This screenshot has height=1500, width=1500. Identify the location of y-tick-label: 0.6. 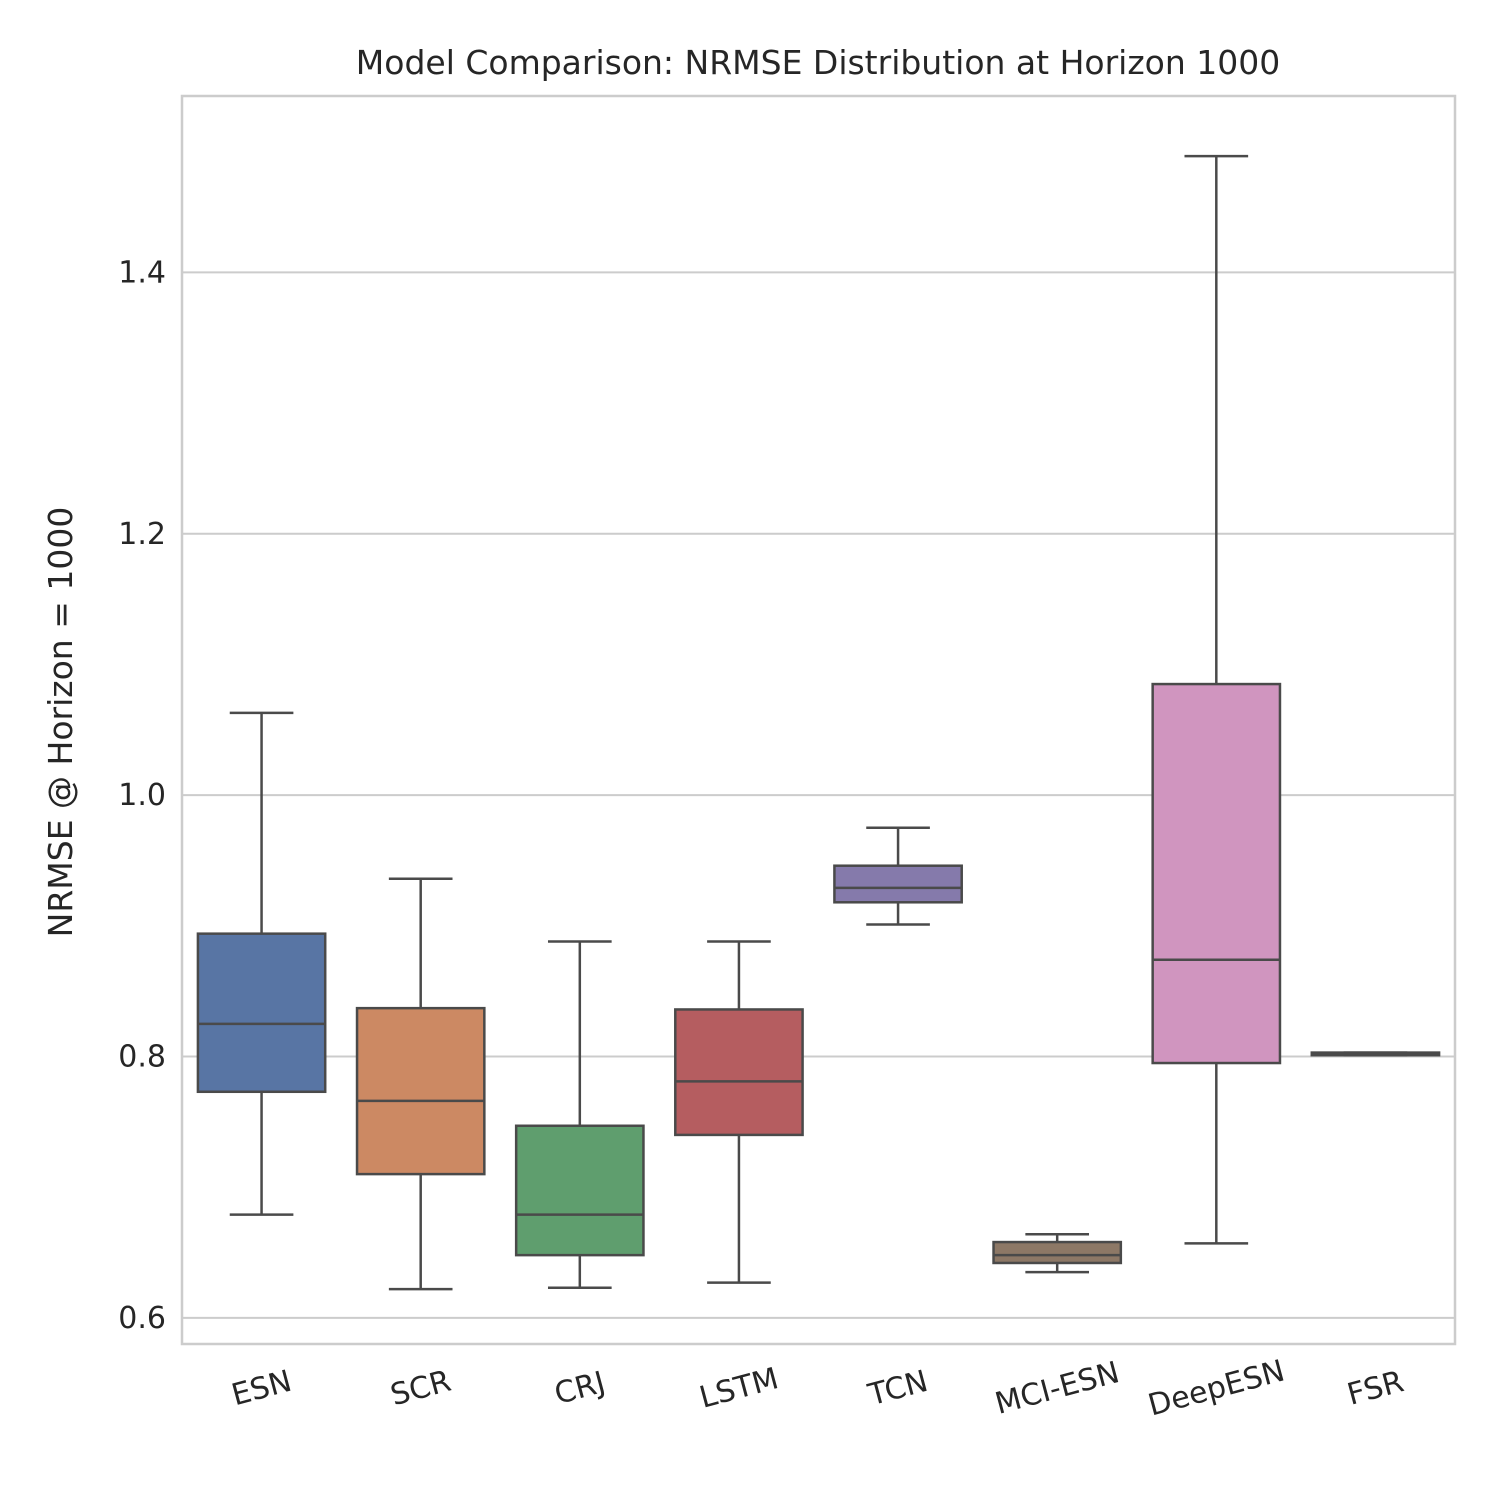
(142, 1318).